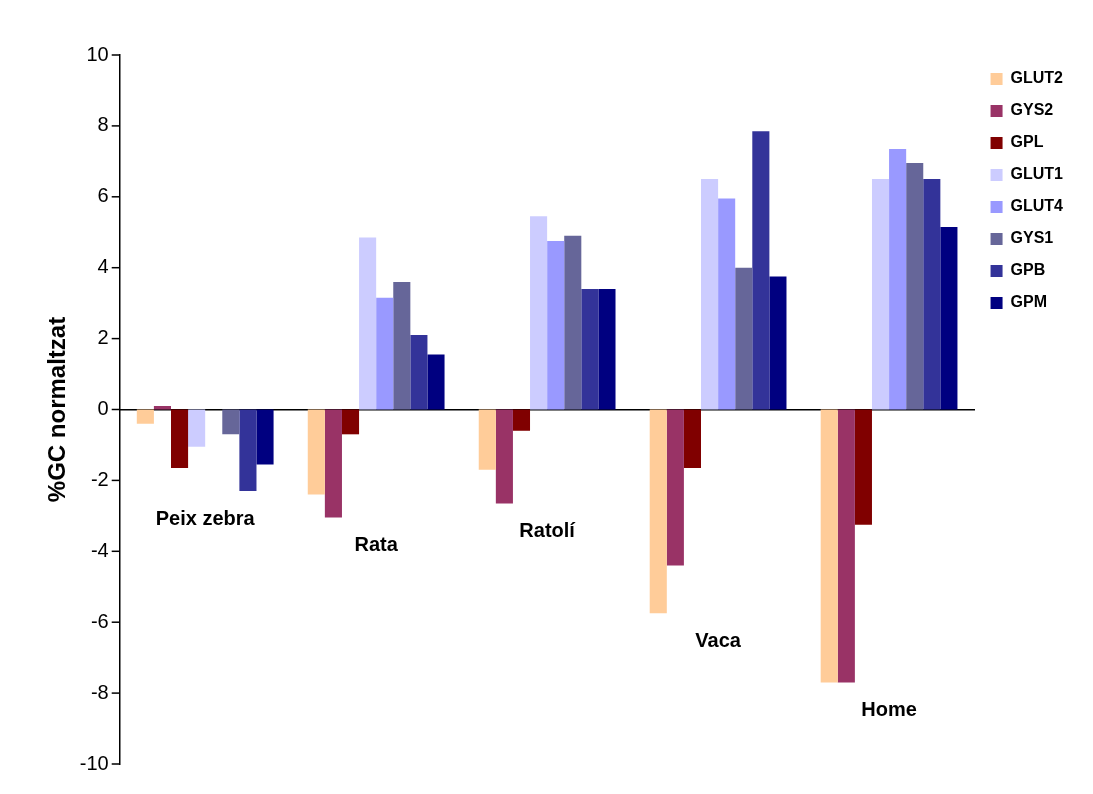 The height and width of the screenshot is (794, 1093). What do you see at coordinates (94, 762) in the screenshot?
I see `y-tick-label: -10` at bounding box center [94, 762].